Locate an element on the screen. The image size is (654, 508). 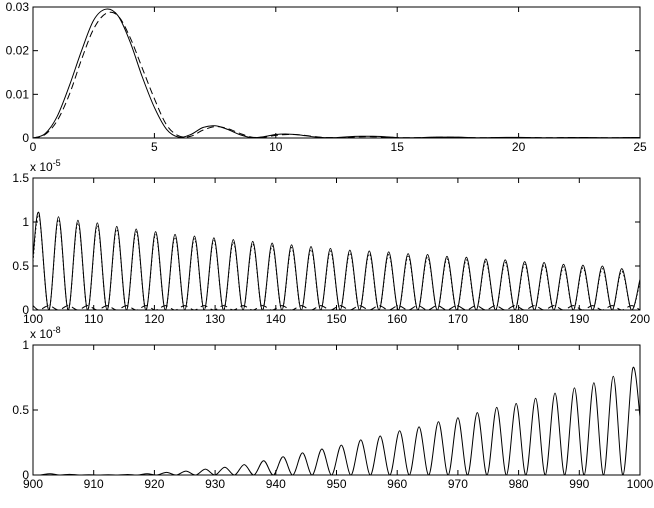
x-tick-label: 170 is located at coordinates (458, 319).